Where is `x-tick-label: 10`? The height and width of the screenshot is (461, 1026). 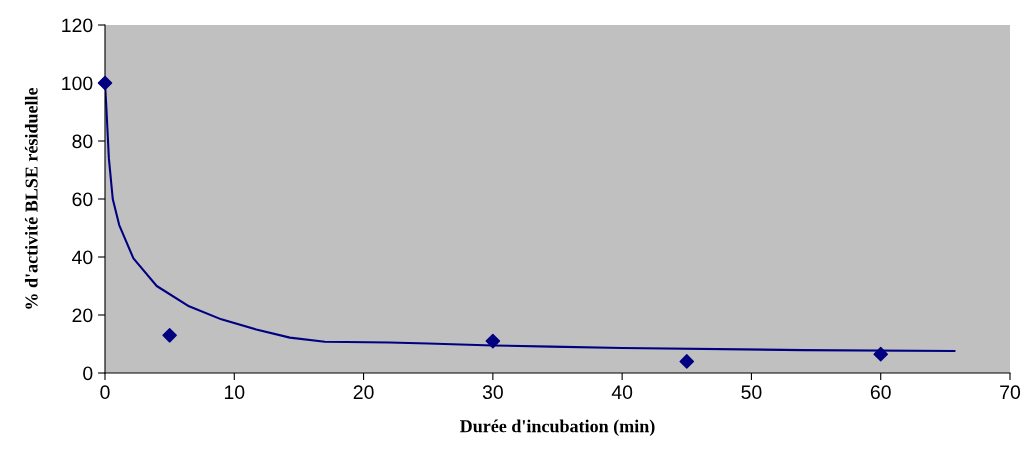
x-tick-label: 10 is located at coordinates (234, 392).